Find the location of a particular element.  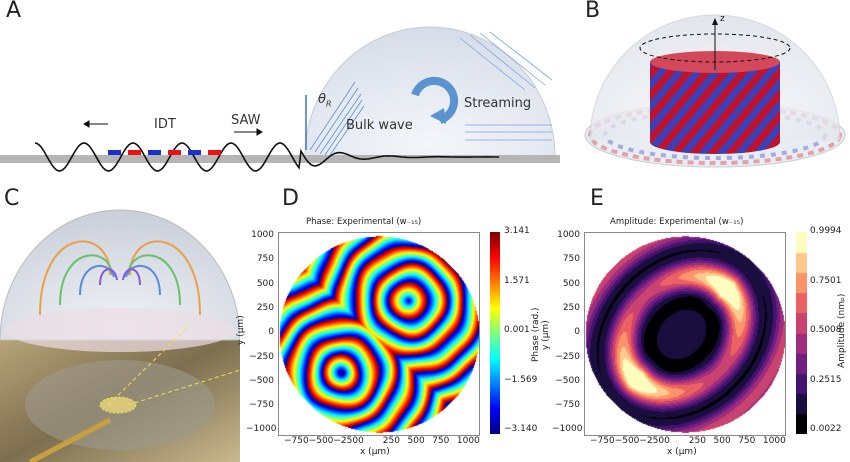

phase-plot-area is located at coordinates (379, 334).